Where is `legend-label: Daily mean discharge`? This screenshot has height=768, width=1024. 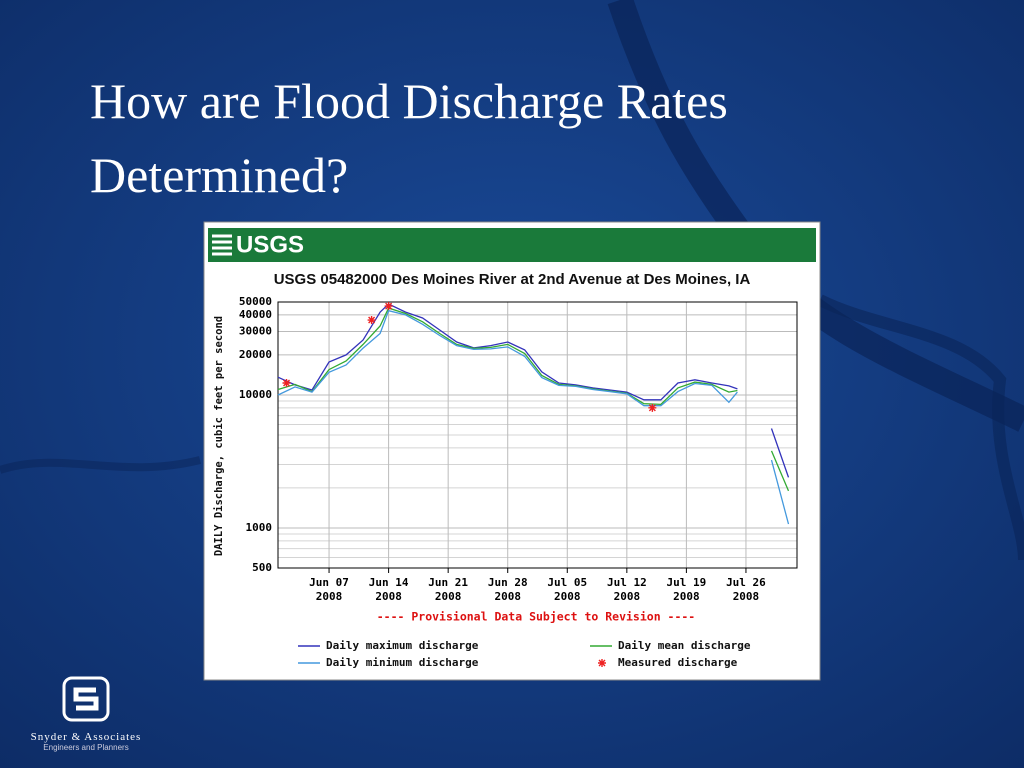 legend-label: Daily mean discharge is located at coordinates (684, 645).